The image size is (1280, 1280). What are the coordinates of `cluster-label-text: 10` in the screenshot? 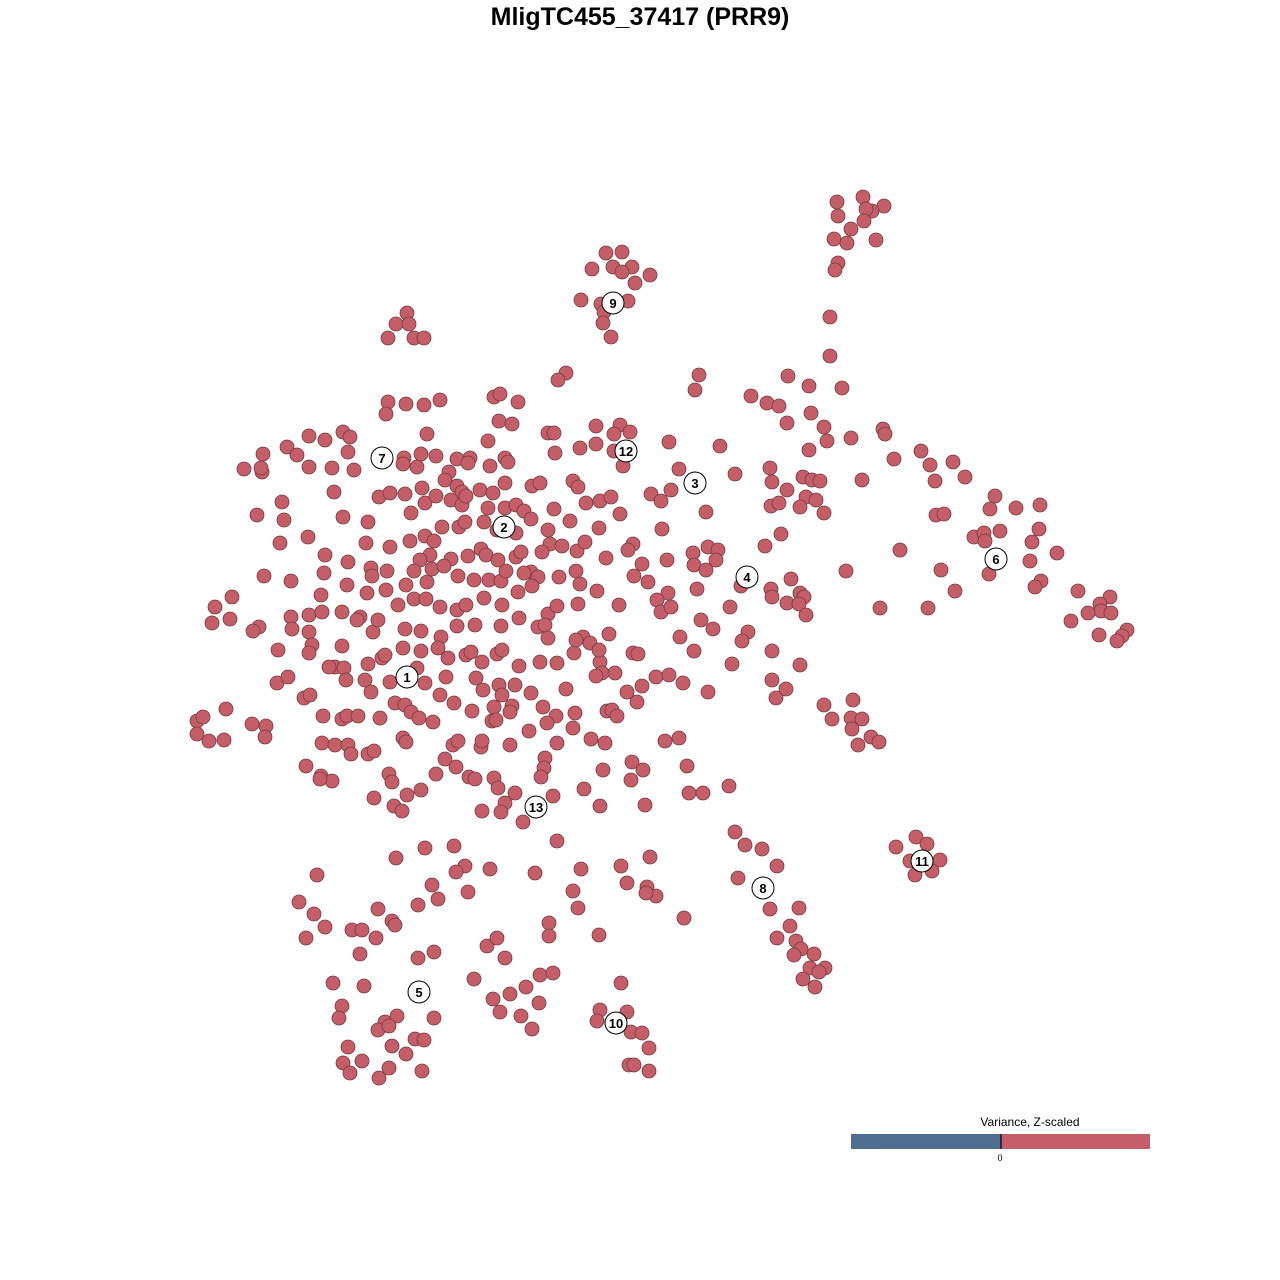 It's located at (616, 1023).